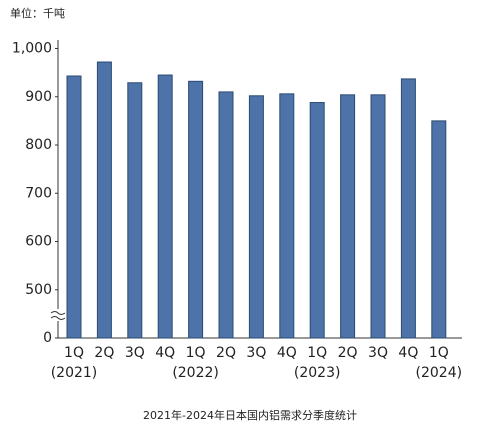 The width and height of the screenshot is (500, 441). What do you see at coordinates (195, 373) in the screenshot?
I see `x-year-label: (2022)` at bounding box center [195, 373].